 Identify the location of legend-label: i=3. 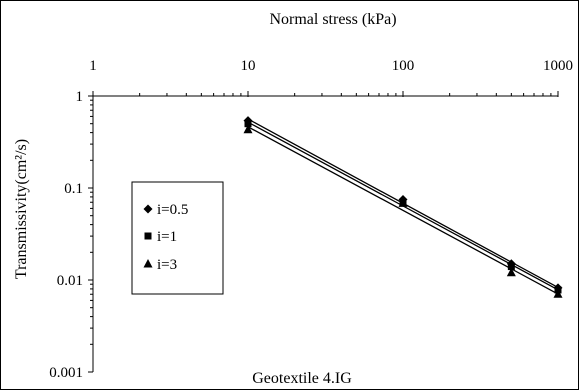
(167, 265).